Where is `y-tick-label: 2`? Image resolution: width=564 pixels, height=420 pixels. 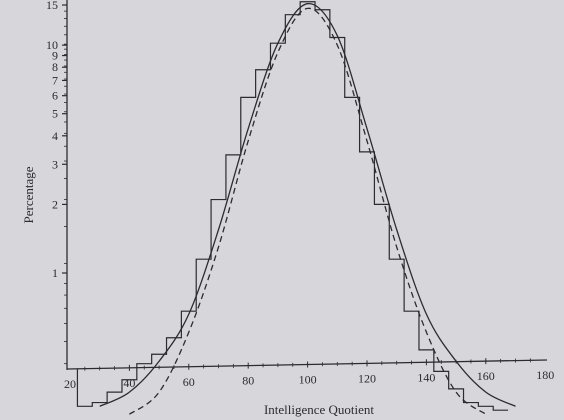
y-tick-label: 2 is located at coordinates (55, 204).